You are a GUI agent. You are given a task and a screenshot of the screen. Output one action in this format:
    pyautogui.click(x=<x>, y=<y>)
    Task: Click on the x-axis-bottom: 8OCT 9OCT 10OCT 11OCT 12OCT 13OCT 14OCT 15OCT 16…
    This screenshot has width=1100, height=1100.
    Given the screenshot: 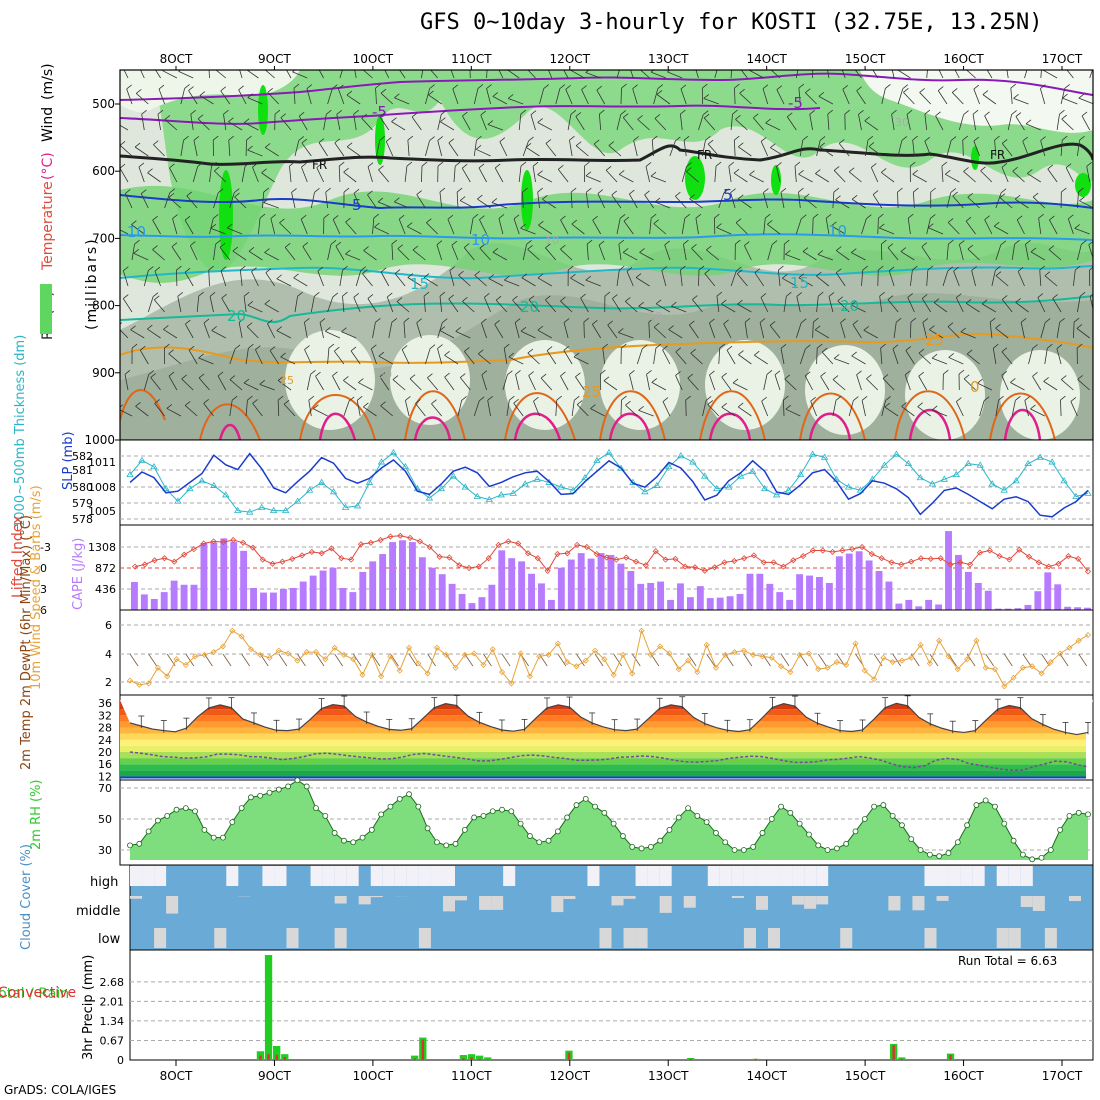 What is the action you would take?
    pyautogui.click(x=621, y=1071)
    